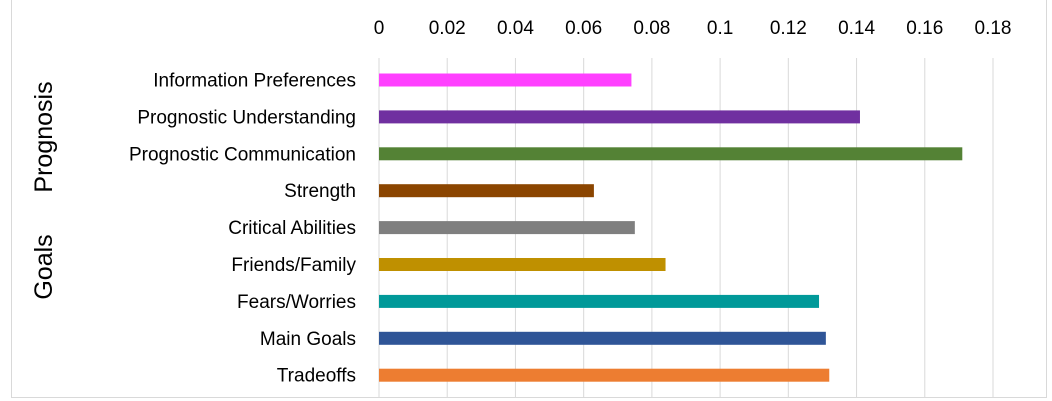 Image resolution: width=1052 pixels, height=401 pixels. What do you see at coordinates (720, 28) in the screenshot?
I see `x-tick-label: 0.1` at bounding box center [720, 28].